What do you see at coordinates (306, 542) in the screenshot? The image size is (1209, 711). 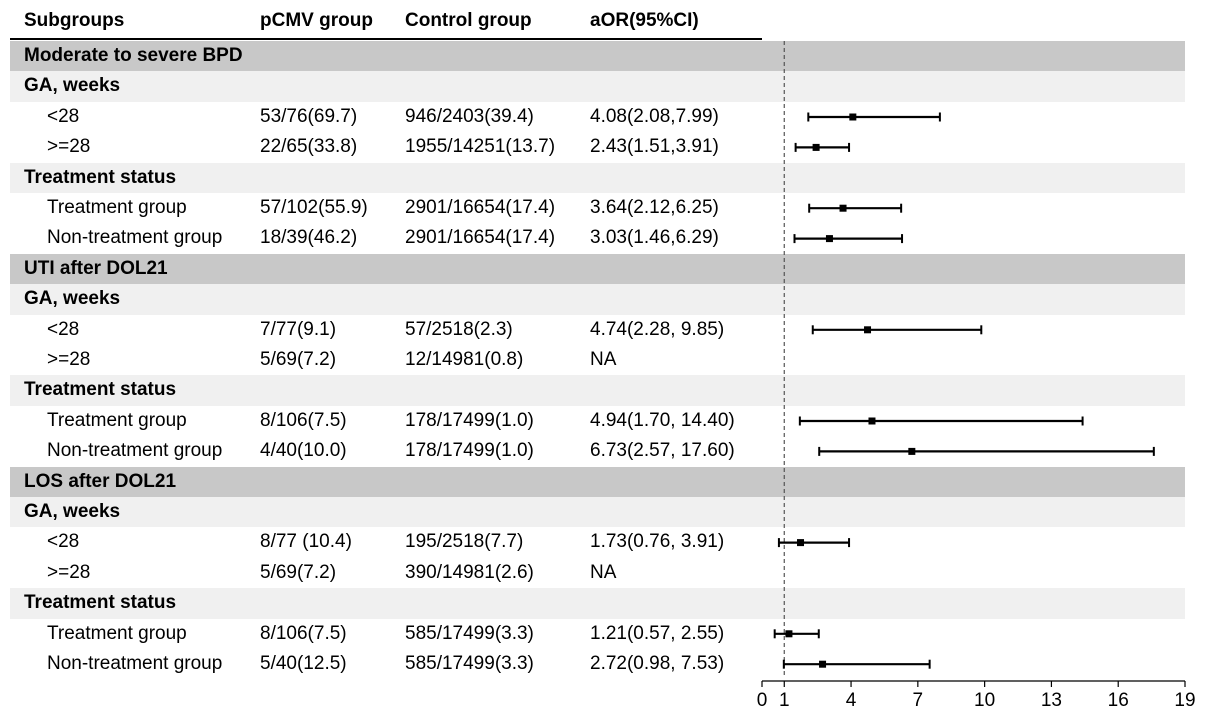 I see `pcmv-value: 8/77 (10.4)` at bounding box center [306, 542].